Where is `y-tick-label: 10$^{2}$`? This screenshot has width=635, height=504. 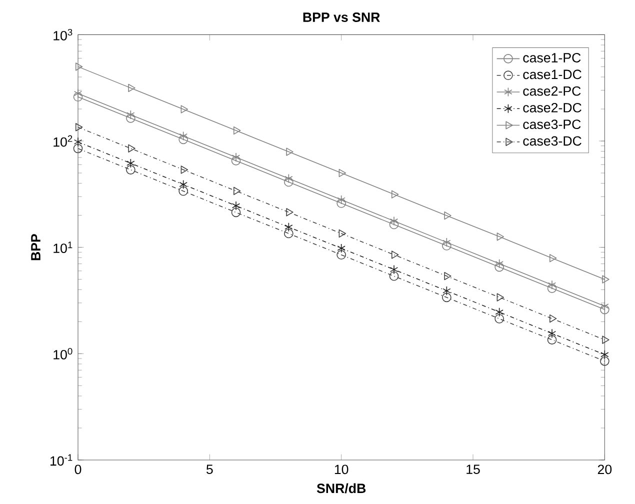 y-tick-label: 10$^{2}$ is located at coordinates (63, 141).